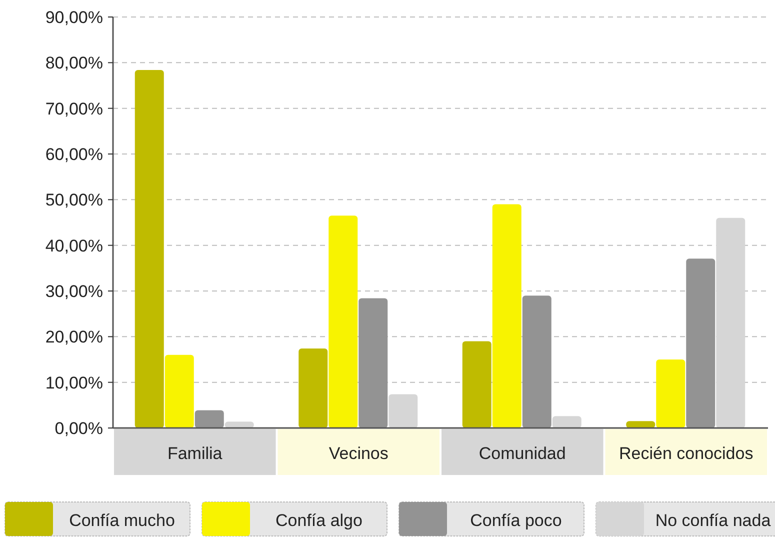 This screenshot has height=538, width=775. I want to click on legend-label: Confía algo, so click(319, 520).